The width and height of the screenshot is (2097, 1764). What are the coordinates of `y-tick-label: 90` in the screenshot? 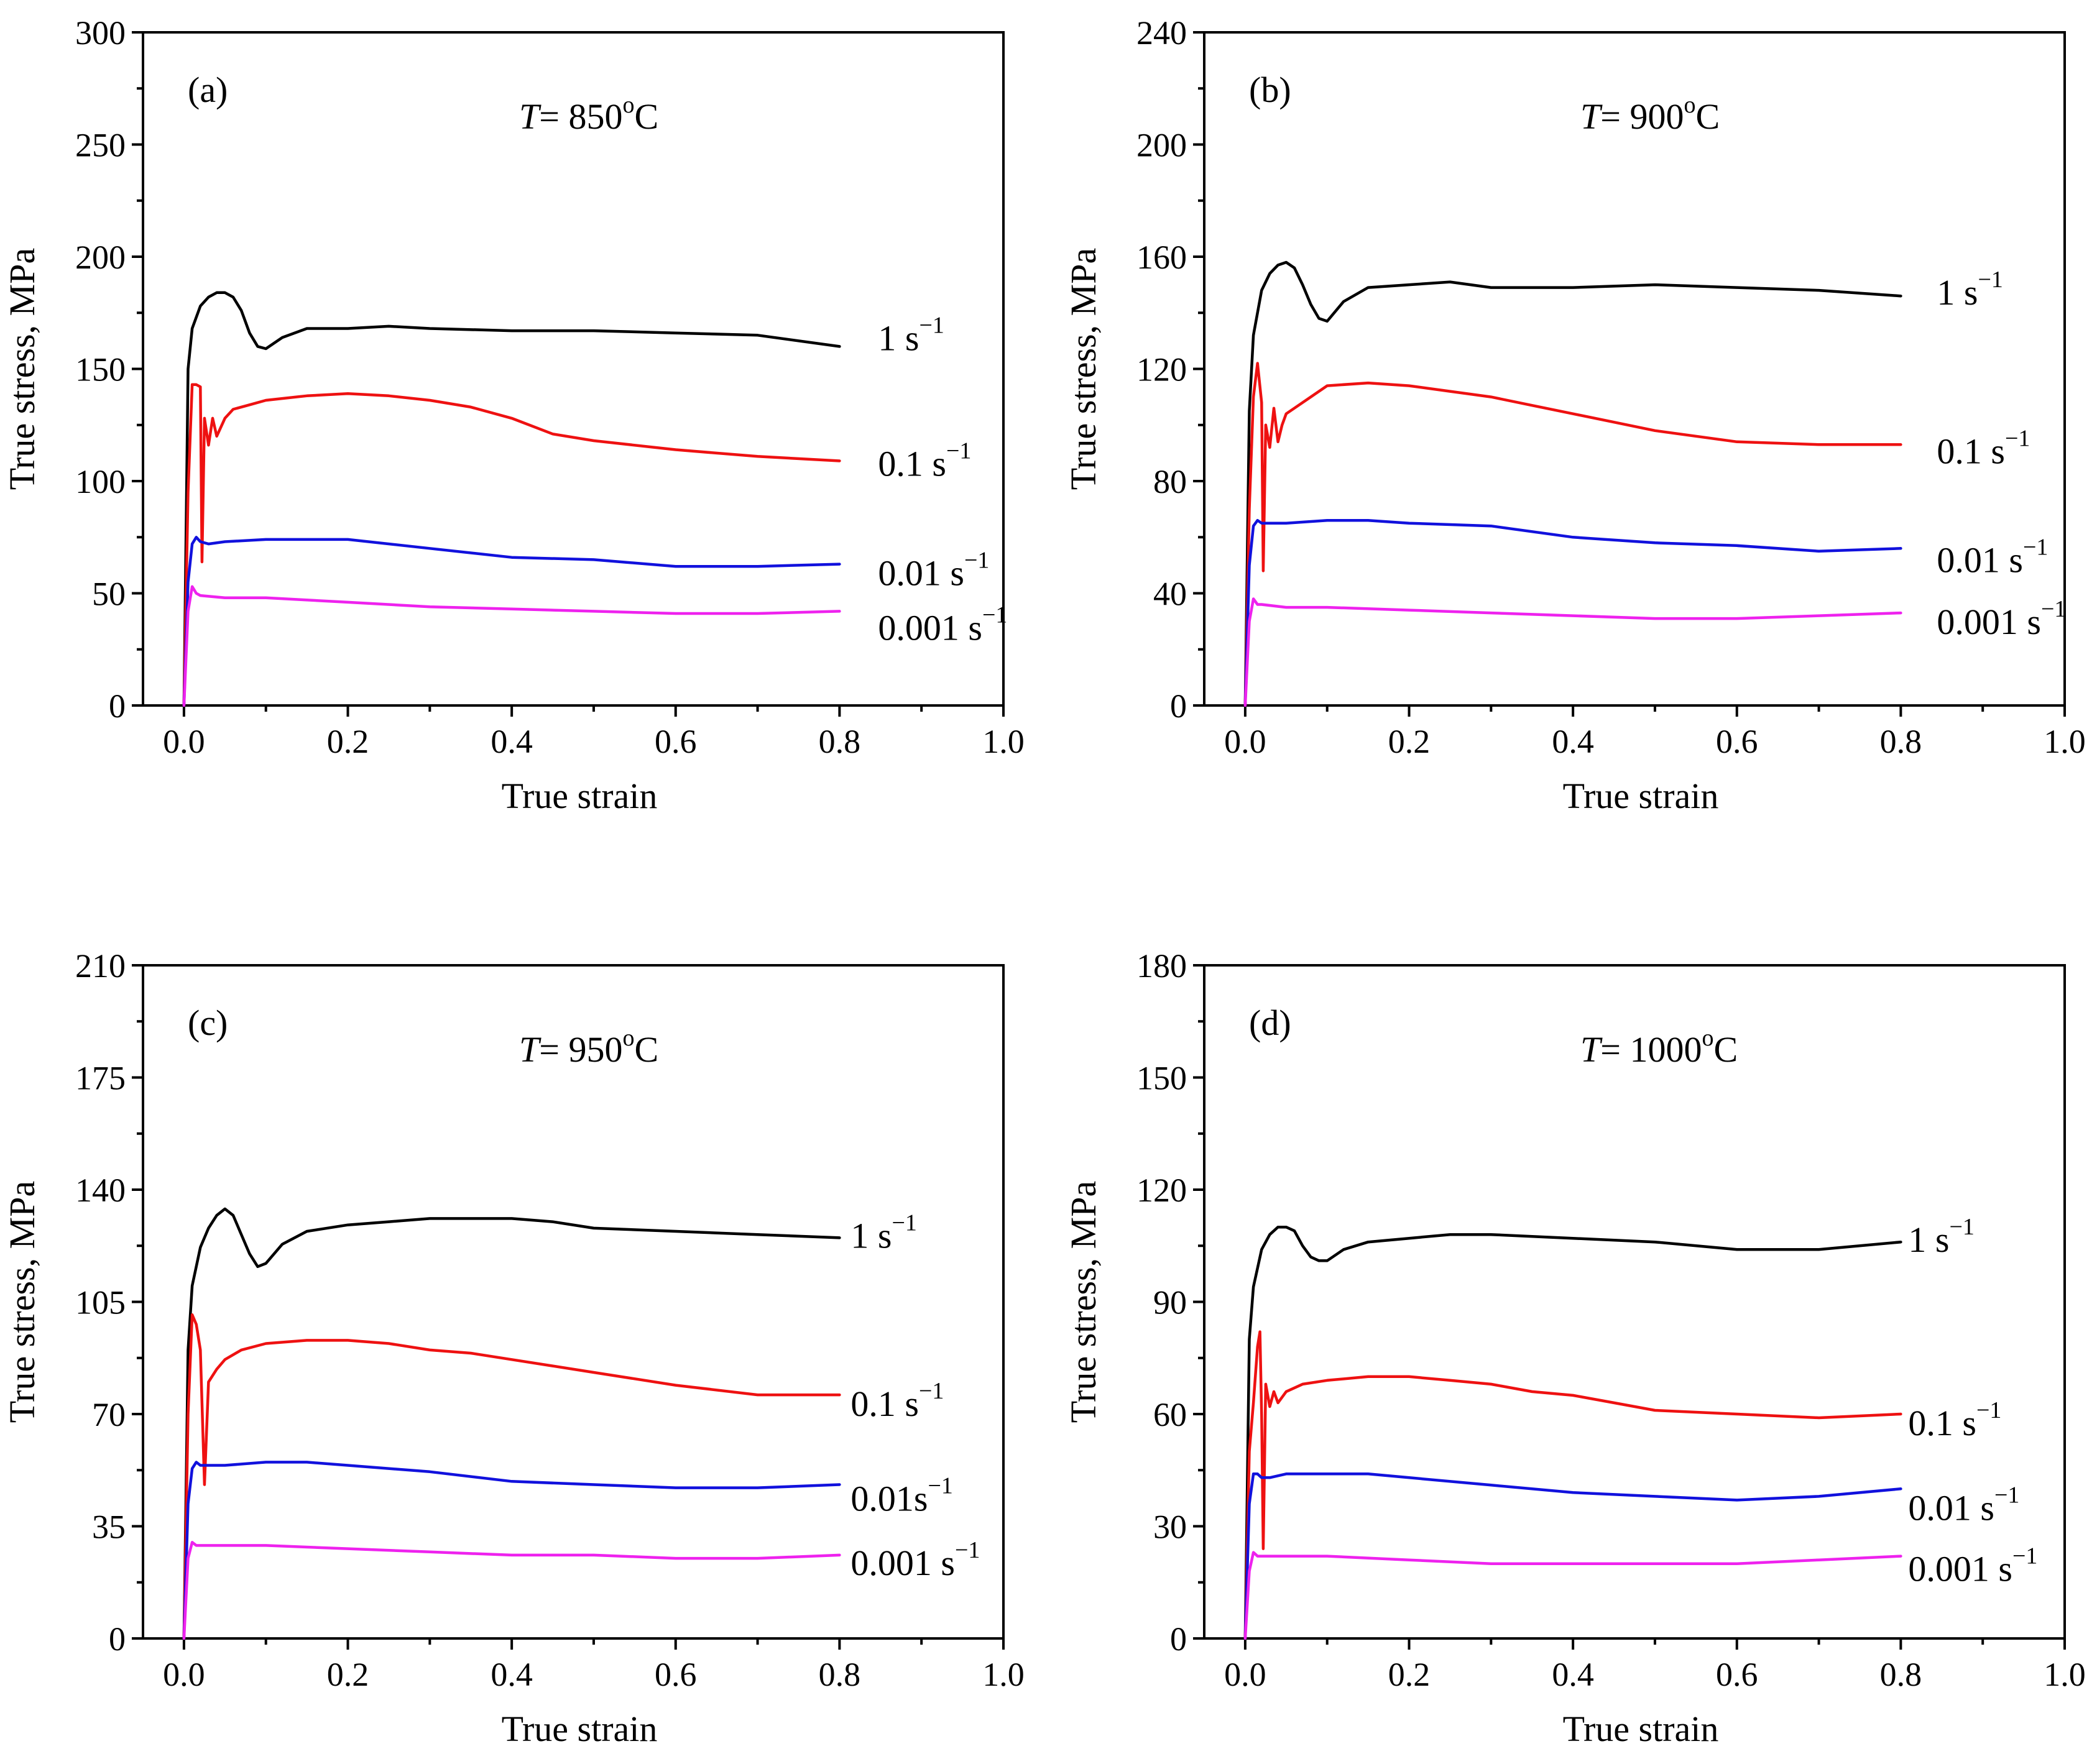 It's located at (1170, 1303).